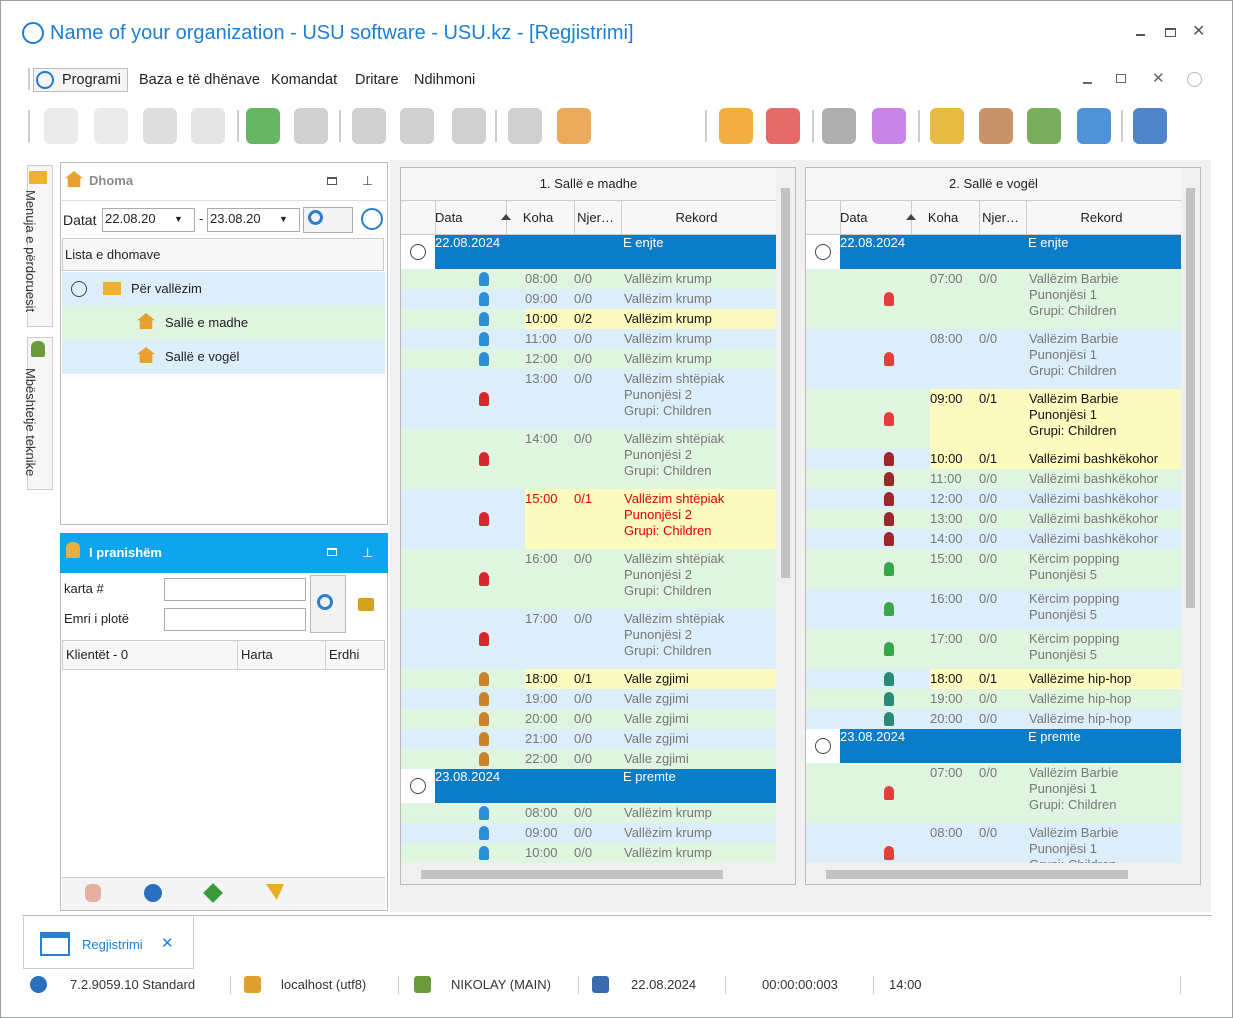 Image resolution: width=1233 pixels, height=1018 pixels. What do you see at coordinates (153, 893) in the screenshot?
I see `info-button` at bounding box center [153, 893].